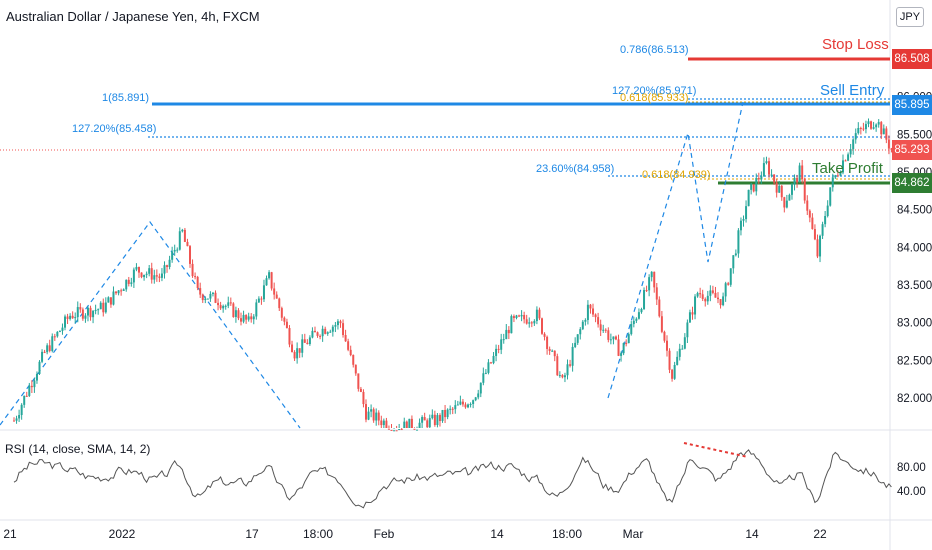 The width and height of the screenshot is (932, 550). What do you see at coordinates (914, 135) in the screenshot?
I see `y-tick-label: 85.500` at bounding box center [914, 135].